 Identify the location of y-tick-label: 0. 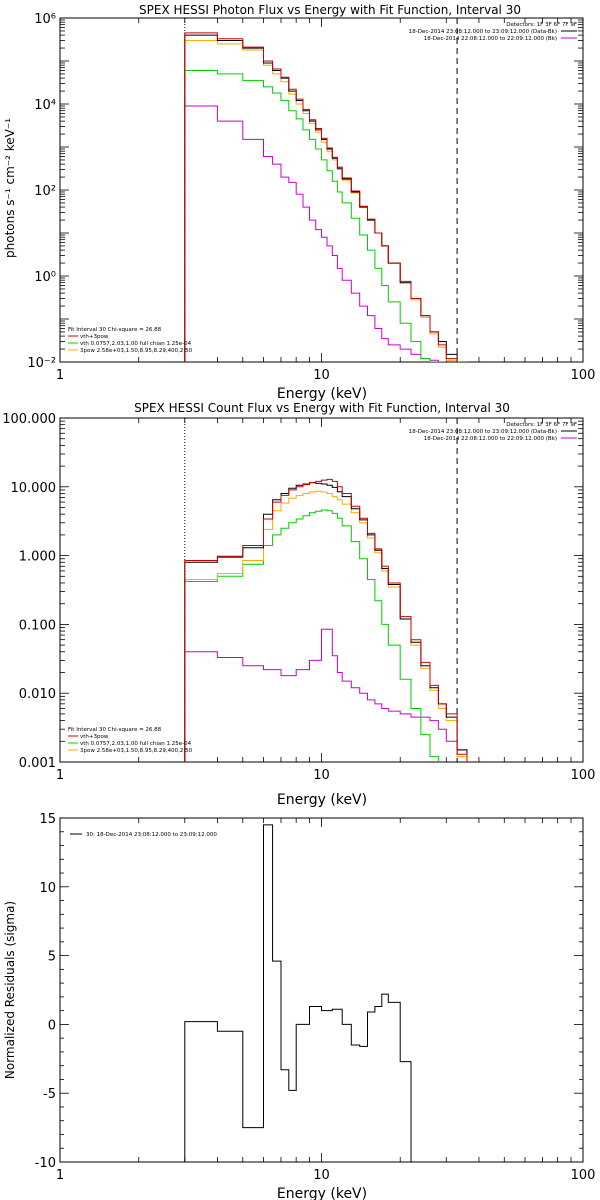
(52, 1025).